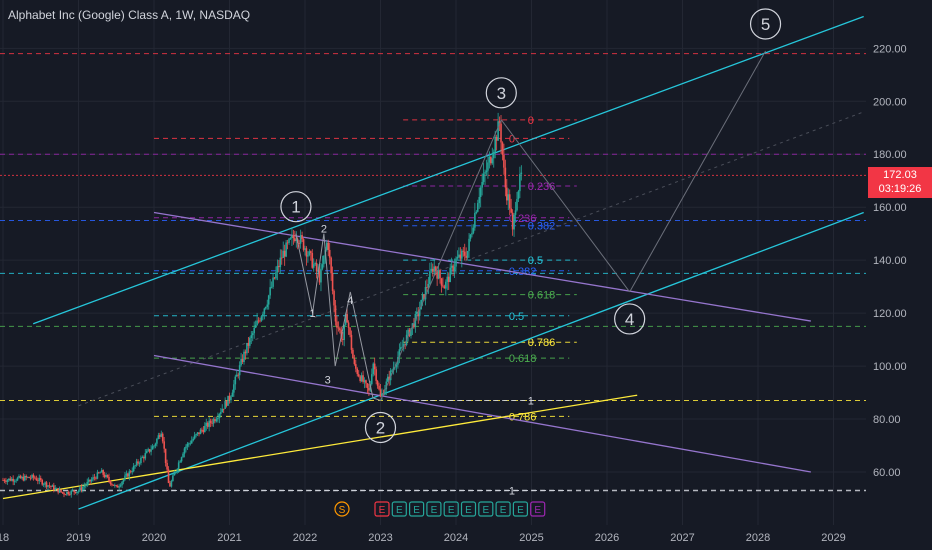  Describe the element at coordinates (516, 317) in the screenshot. I see `fib-b-label-3: 0.5` at that location.